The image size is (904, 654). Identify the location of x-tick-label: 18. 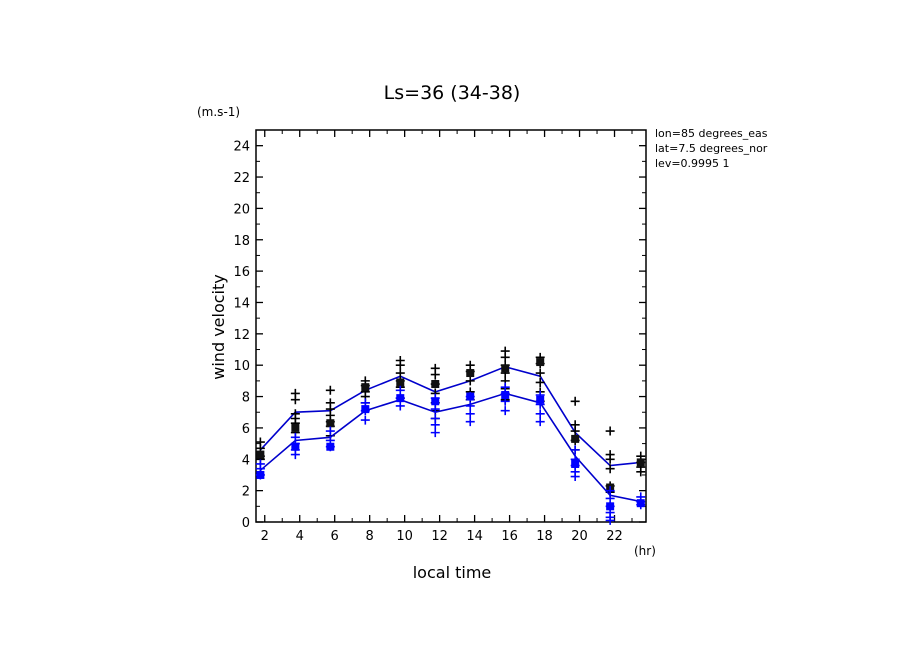
(544, 536).